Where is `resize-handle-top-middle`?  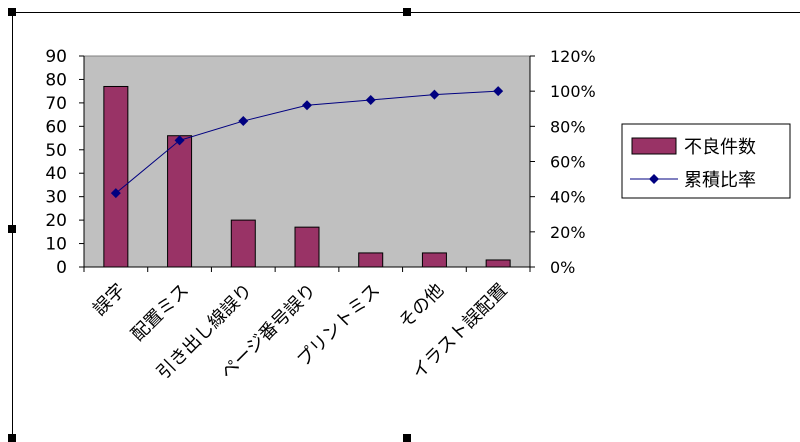 resize-handle-top-middle is located at coordinates (407, 12).